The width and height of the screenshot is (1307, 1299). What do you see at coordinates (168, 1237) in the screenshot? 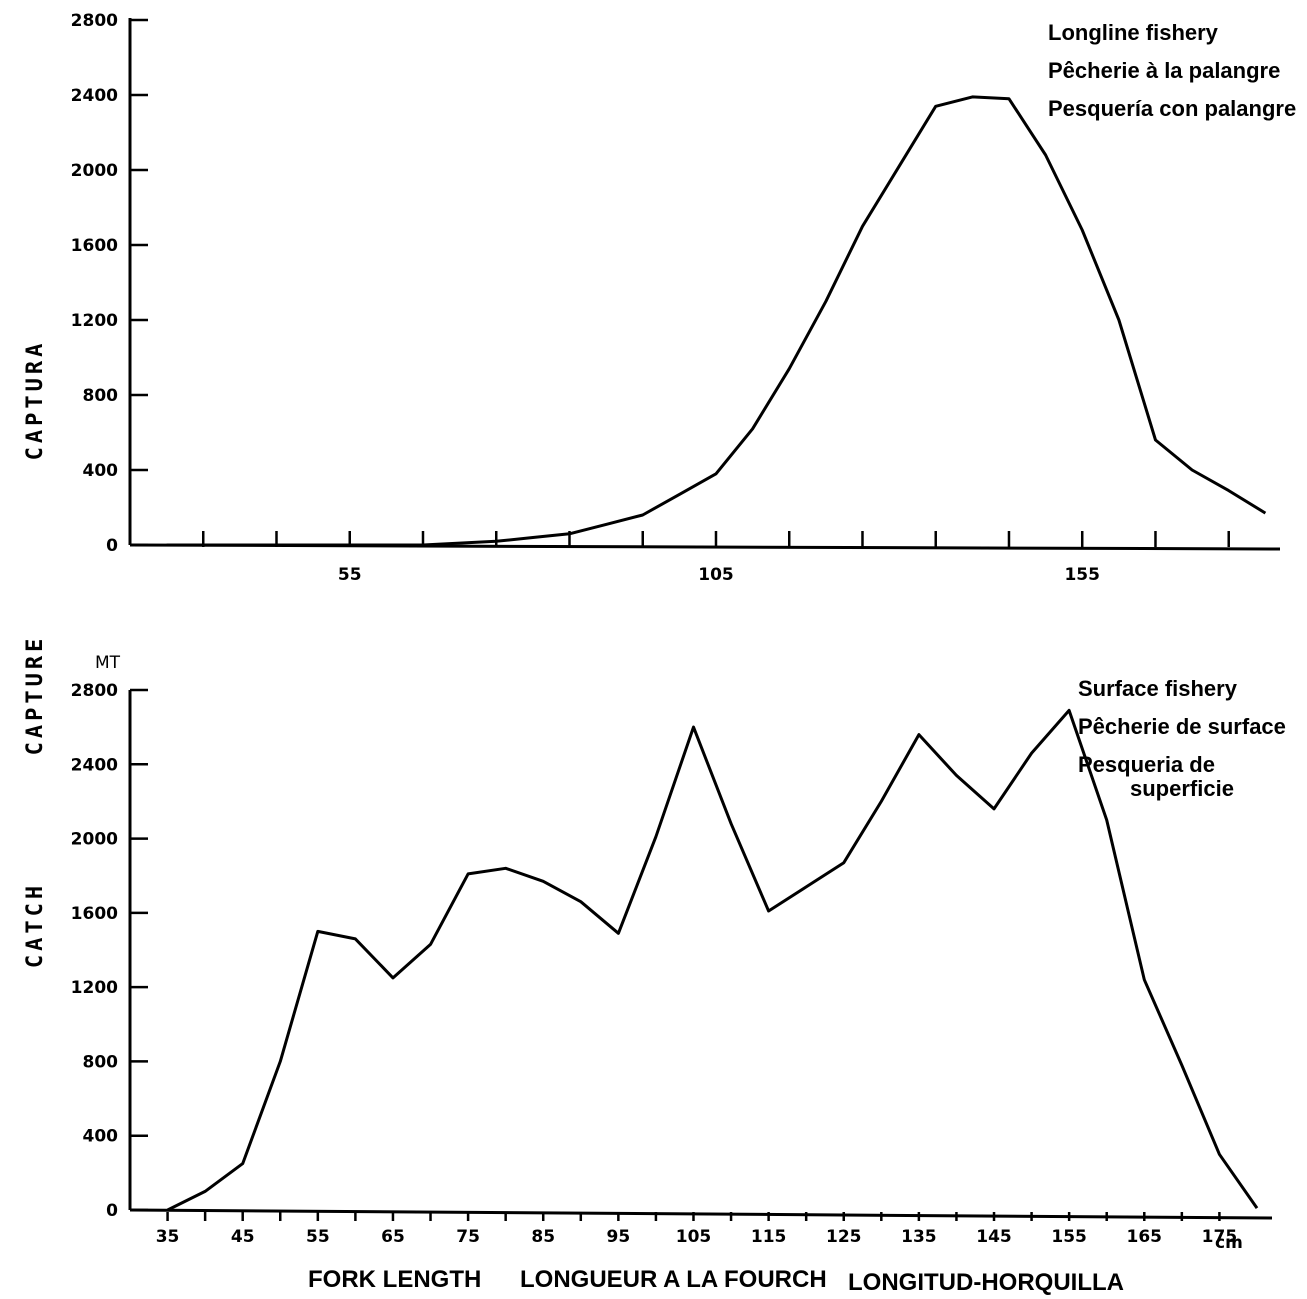
I see `bottom-x-tick-label: 35` at bounding box center [168, 1237].